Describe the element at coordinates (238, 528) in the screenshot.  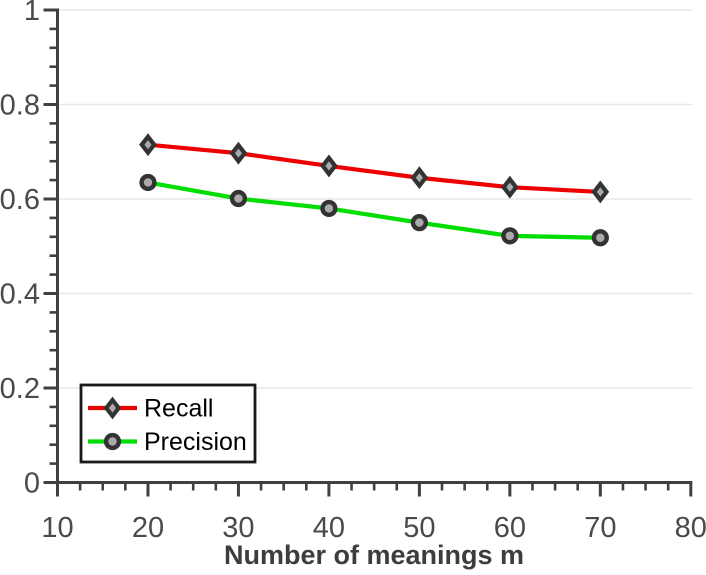
I see `x-tick-label-30: 30` at that location.